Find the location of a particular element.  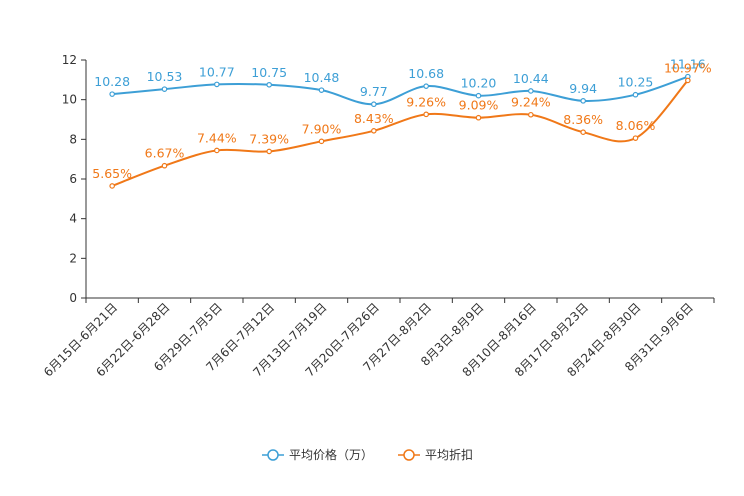

legend-item-1: 平均折扣 is located at coordinates (435, 454).